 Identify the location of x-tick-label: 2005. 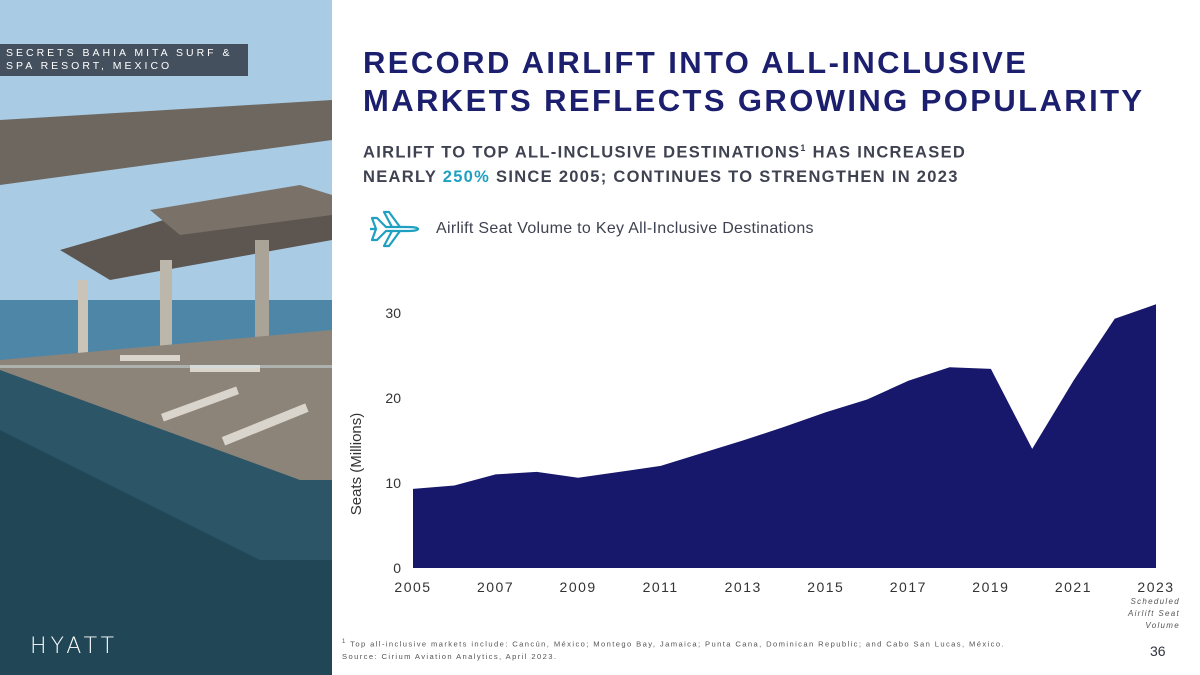
(412, 587).